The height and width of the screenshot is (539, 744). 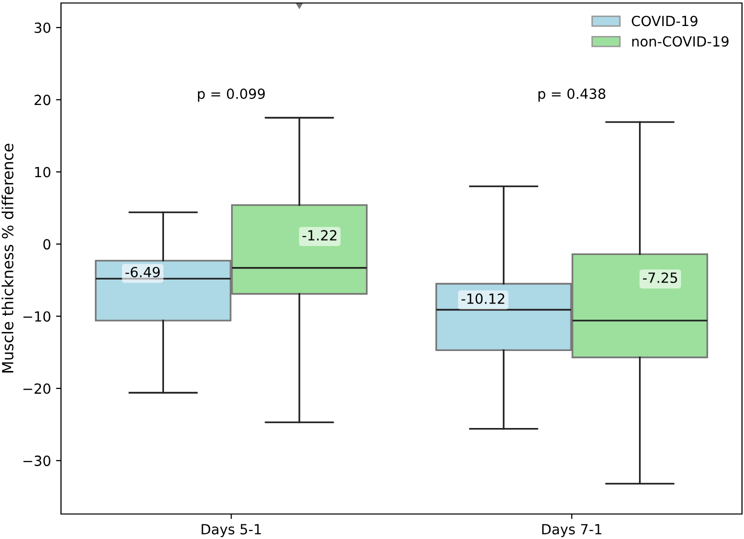 What do you see at coordinates (42, 28) in the screenshot?
I see `y-tick-label: 30` at bounding box center [42, 28].